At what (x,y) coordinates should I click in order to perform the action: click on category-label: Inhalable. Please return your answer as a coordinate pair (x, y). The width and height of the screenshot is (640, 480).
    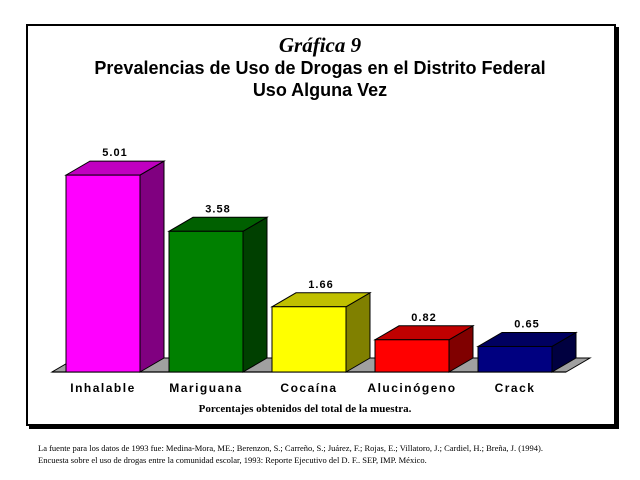
    Looking at the image, I should click on (103, 388).